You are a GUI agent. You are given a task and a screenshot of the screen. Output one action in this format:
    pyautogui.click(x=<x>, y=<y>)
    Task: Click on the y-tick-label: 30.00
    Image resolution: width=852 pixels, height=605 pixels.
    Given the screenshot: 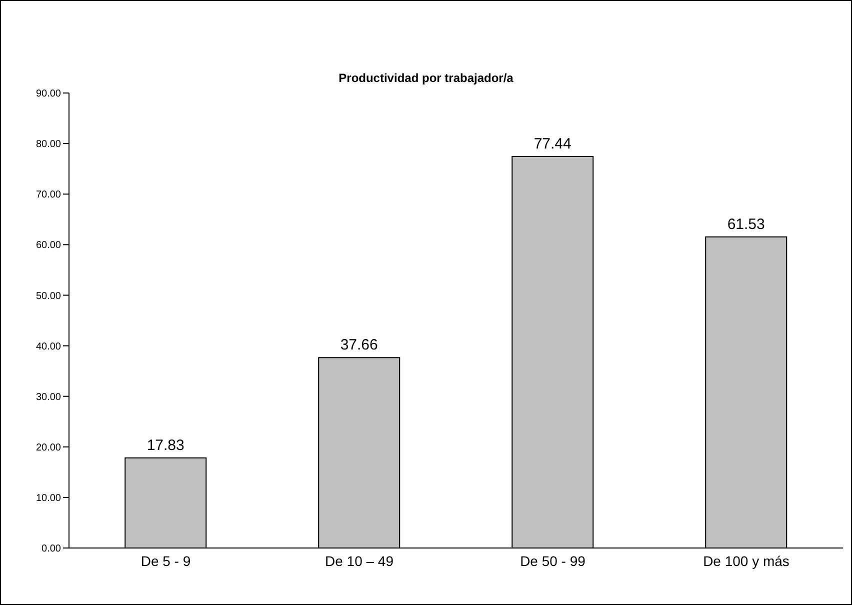 What is the action you would take?
    pyautogui.click(x=49, y=397)
    